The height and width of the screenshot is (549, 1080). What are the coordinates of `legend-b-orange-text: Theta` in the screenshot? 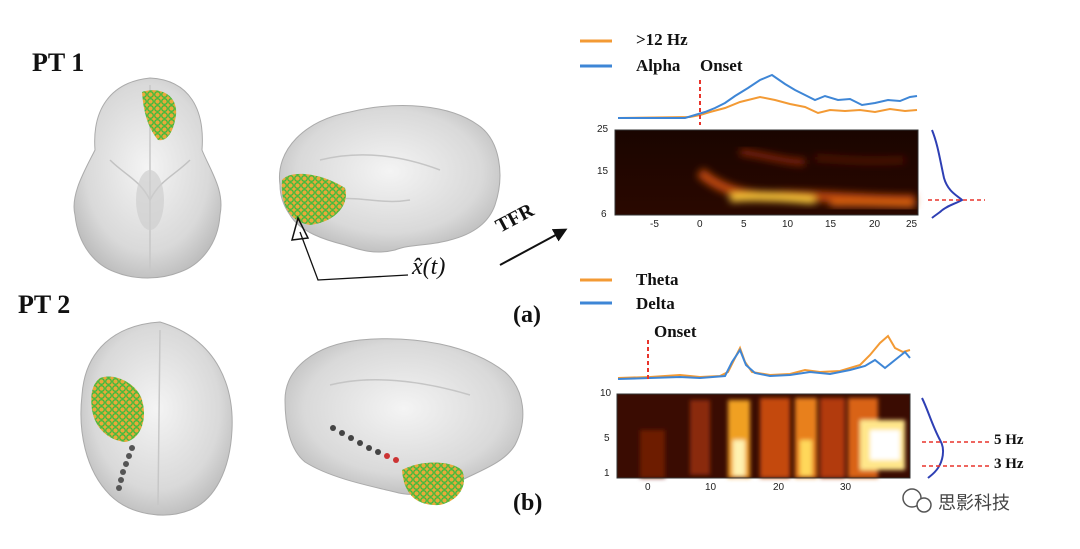 It's located at (657, 279).